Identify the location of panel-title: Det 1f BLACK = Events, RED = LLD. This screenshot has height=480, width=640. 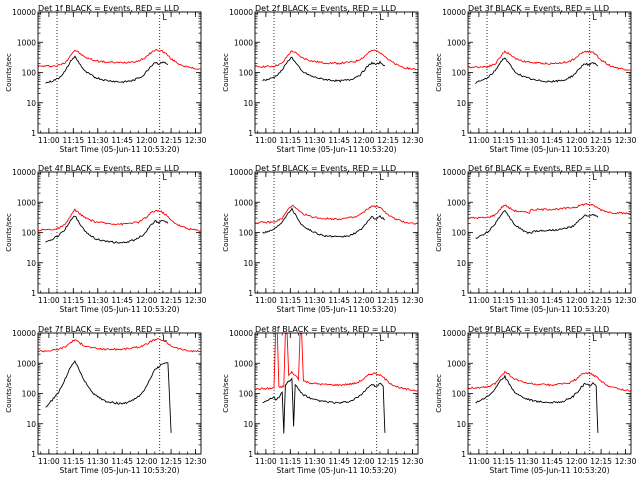
(108, 8).